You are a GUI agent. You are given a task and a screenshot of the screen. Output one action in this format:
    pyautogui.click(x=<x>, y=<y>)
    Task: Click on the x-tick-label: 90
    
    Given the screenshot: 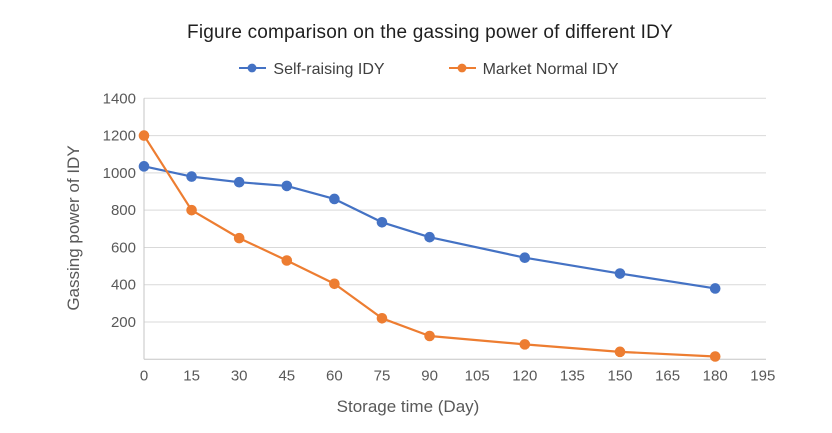 What is the action you would take?
    pyautogui.click(x=429, y=375)
    